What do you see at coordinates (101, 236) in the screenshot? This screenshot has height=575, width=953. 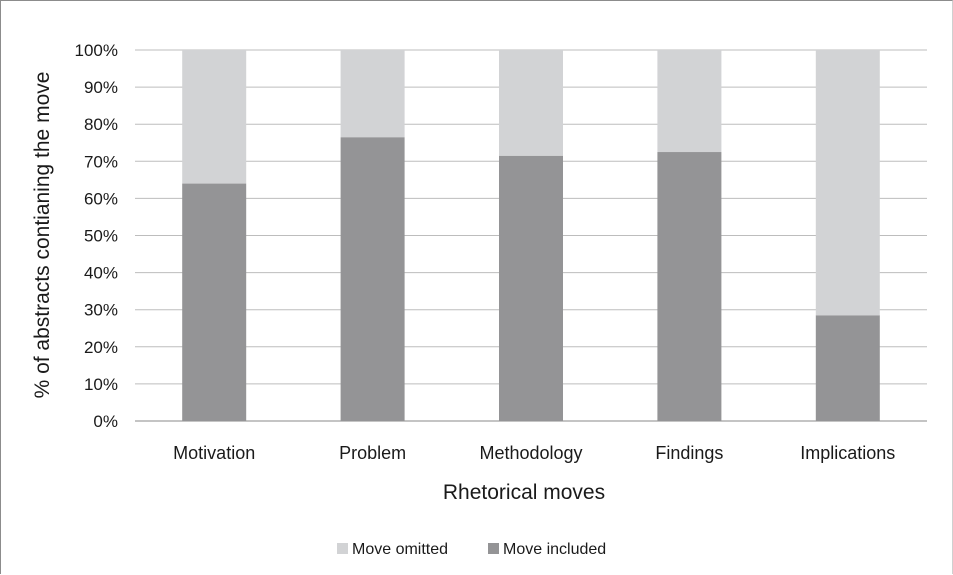 I see `y-tick-label: 50%` at bounding box center [101, 236].